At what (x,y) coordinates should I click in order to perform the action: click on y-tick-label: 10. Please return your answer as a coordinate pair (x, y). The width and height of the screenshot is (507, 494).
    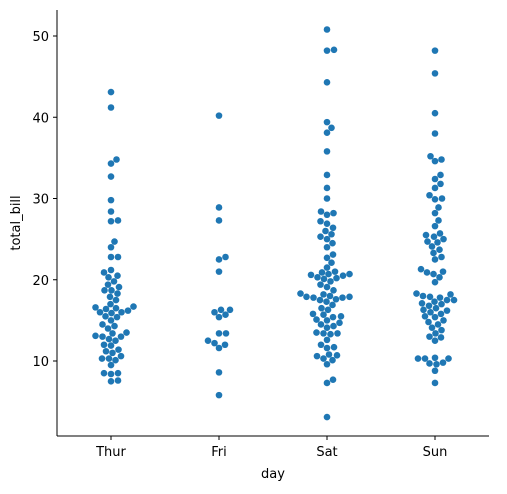
    Looking at the image, I should click on (40, 362).